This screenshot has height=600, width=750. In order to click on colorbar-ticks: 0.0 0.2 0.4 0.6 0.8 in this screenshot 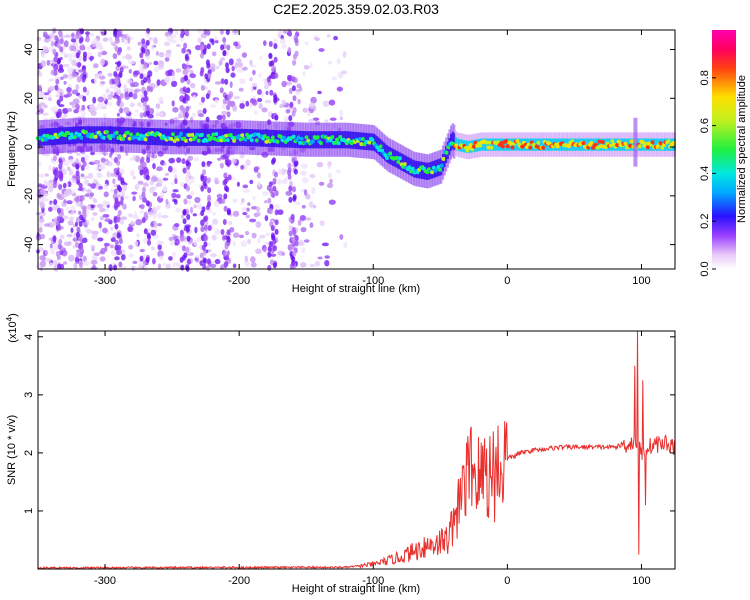, I will do `click(707, 173)`.